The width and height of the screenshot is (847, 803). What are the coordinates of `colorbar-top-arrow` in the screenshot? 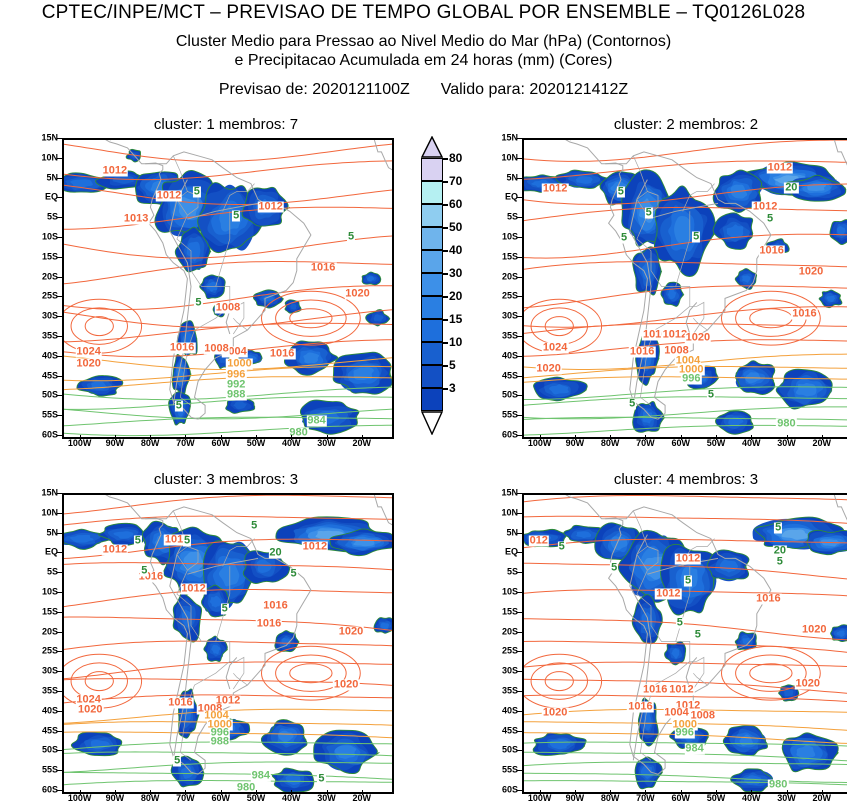 It's located at (432, 147).